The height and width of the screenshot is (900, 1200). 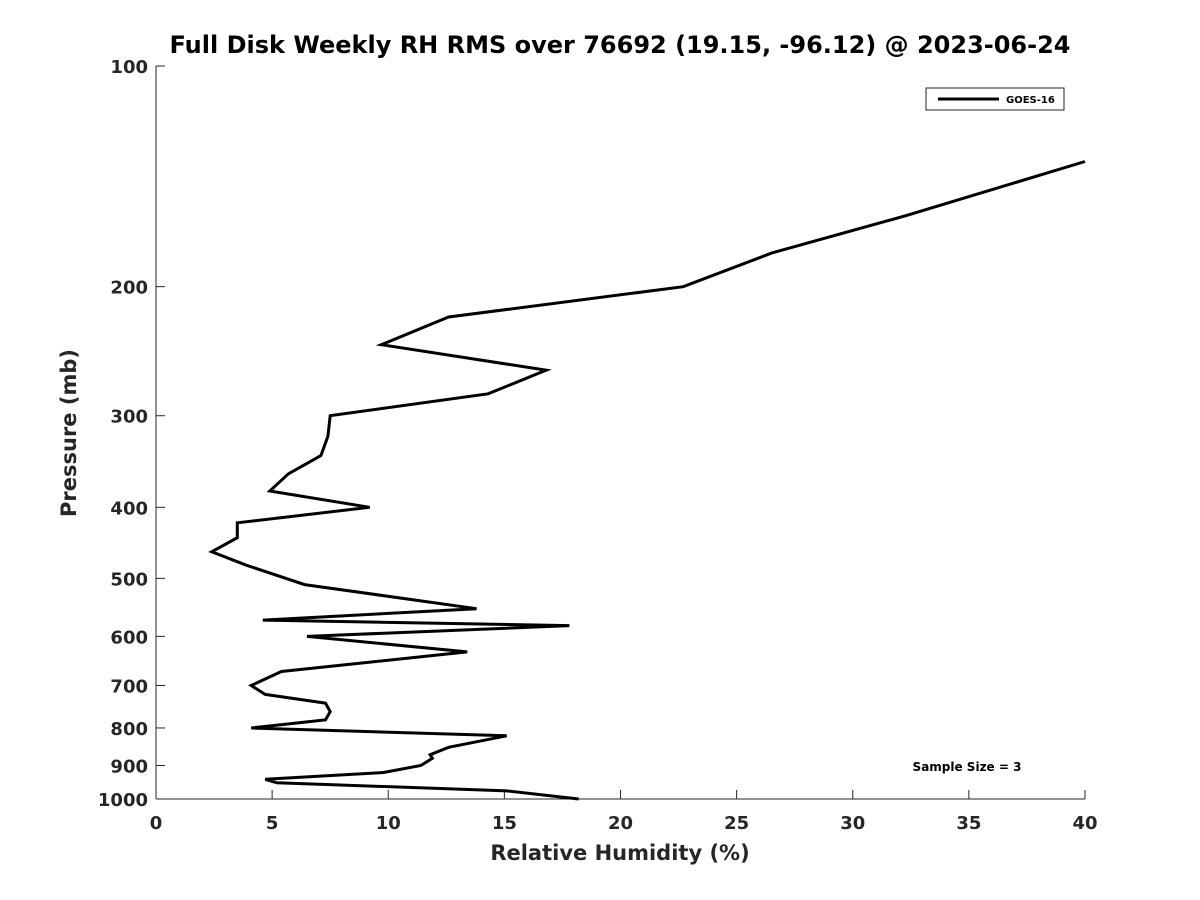 What do you see at coordinates (129, 67) in the screenshot?
I see `y-tick-label: 100` at bounding box center [129, 67].